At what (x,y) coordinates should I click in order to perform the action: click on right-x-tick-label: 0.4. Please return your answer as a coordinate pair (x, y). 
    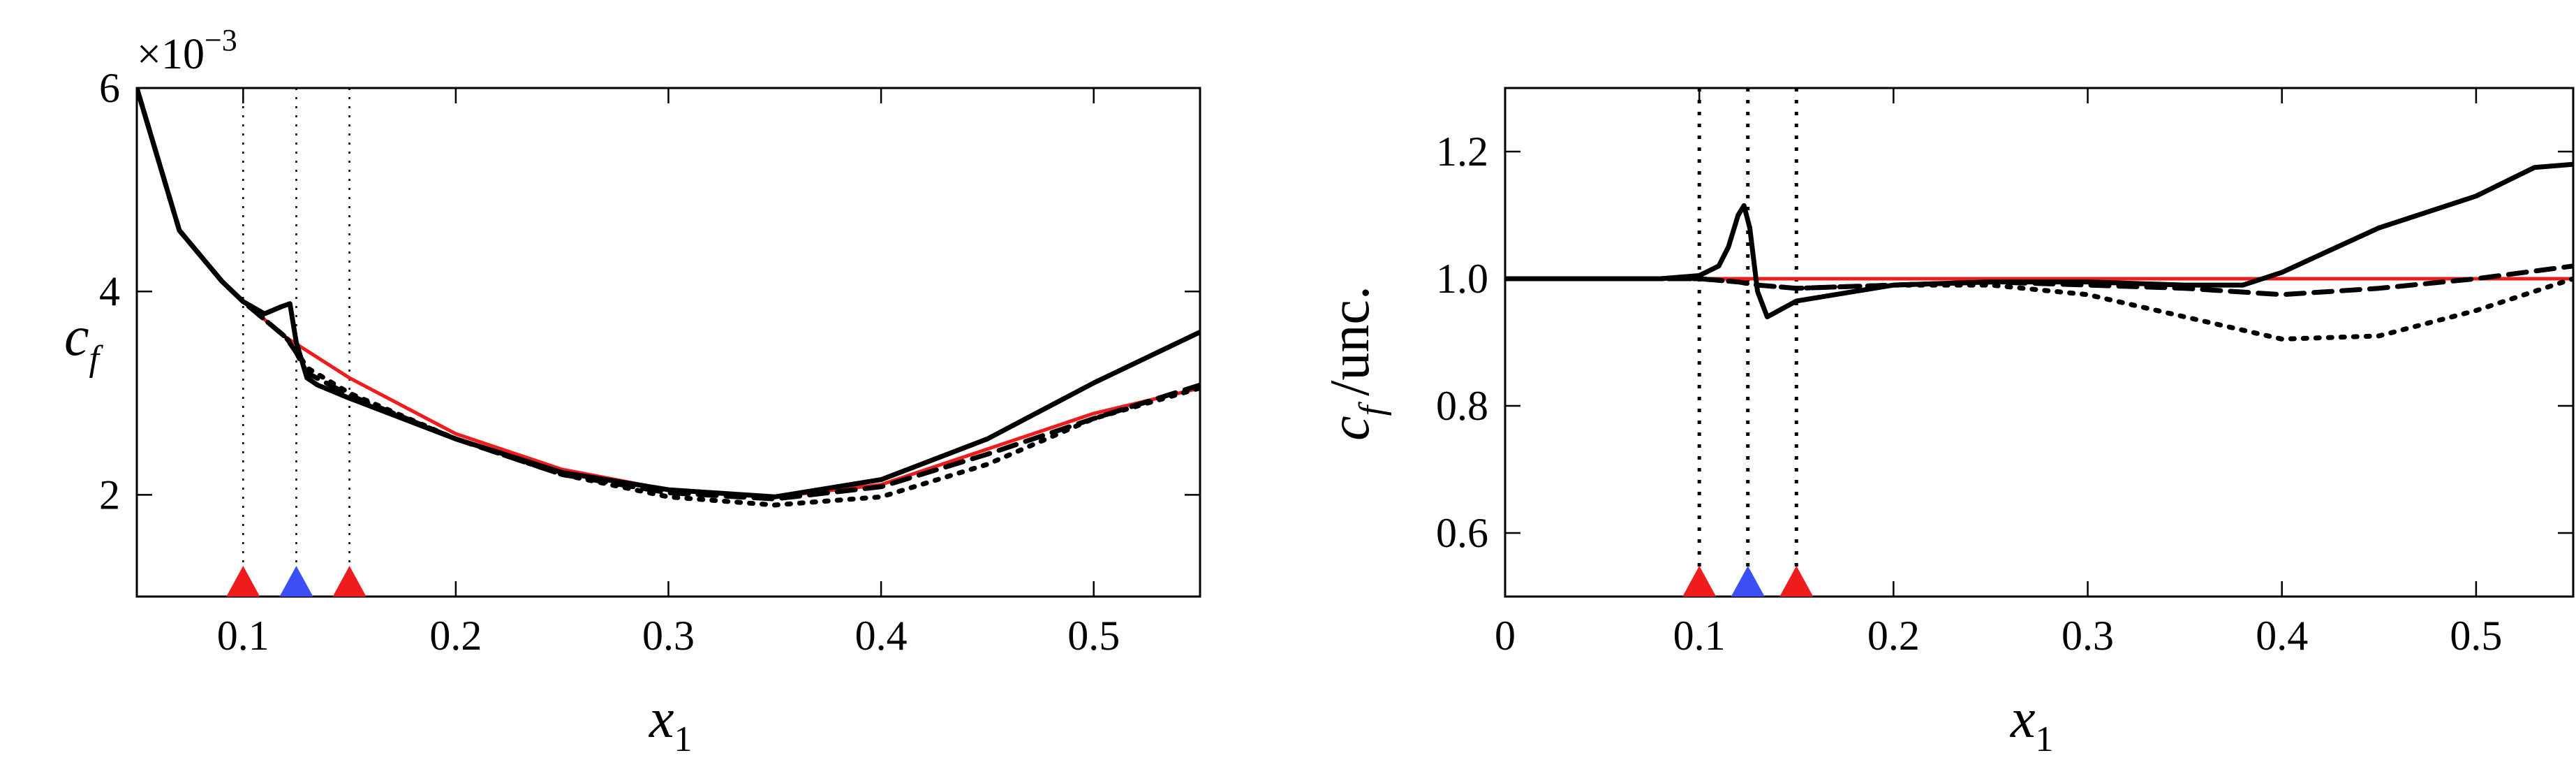
    Looking at the image, I should click on (2282, 636).